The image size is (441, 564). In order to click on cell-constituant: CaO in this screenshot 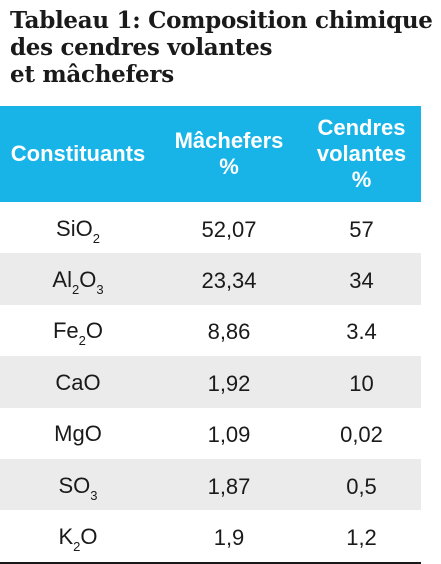, I will do `click(78, 382)`.